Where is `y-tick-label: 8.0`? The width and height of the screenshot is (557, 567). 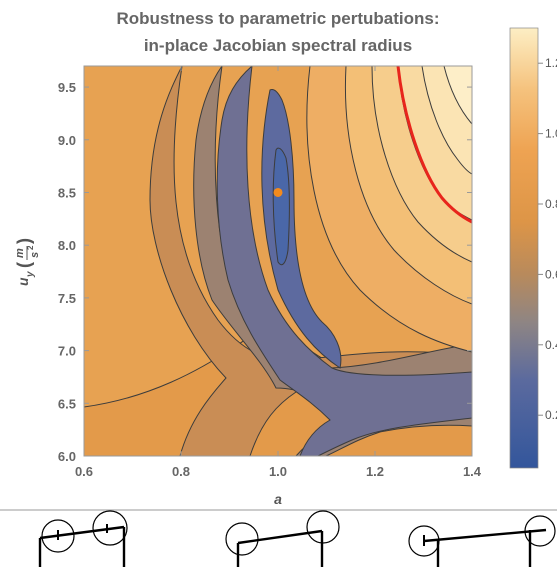 y-tick-label: 8.0 is located at coordinates (67, 245).